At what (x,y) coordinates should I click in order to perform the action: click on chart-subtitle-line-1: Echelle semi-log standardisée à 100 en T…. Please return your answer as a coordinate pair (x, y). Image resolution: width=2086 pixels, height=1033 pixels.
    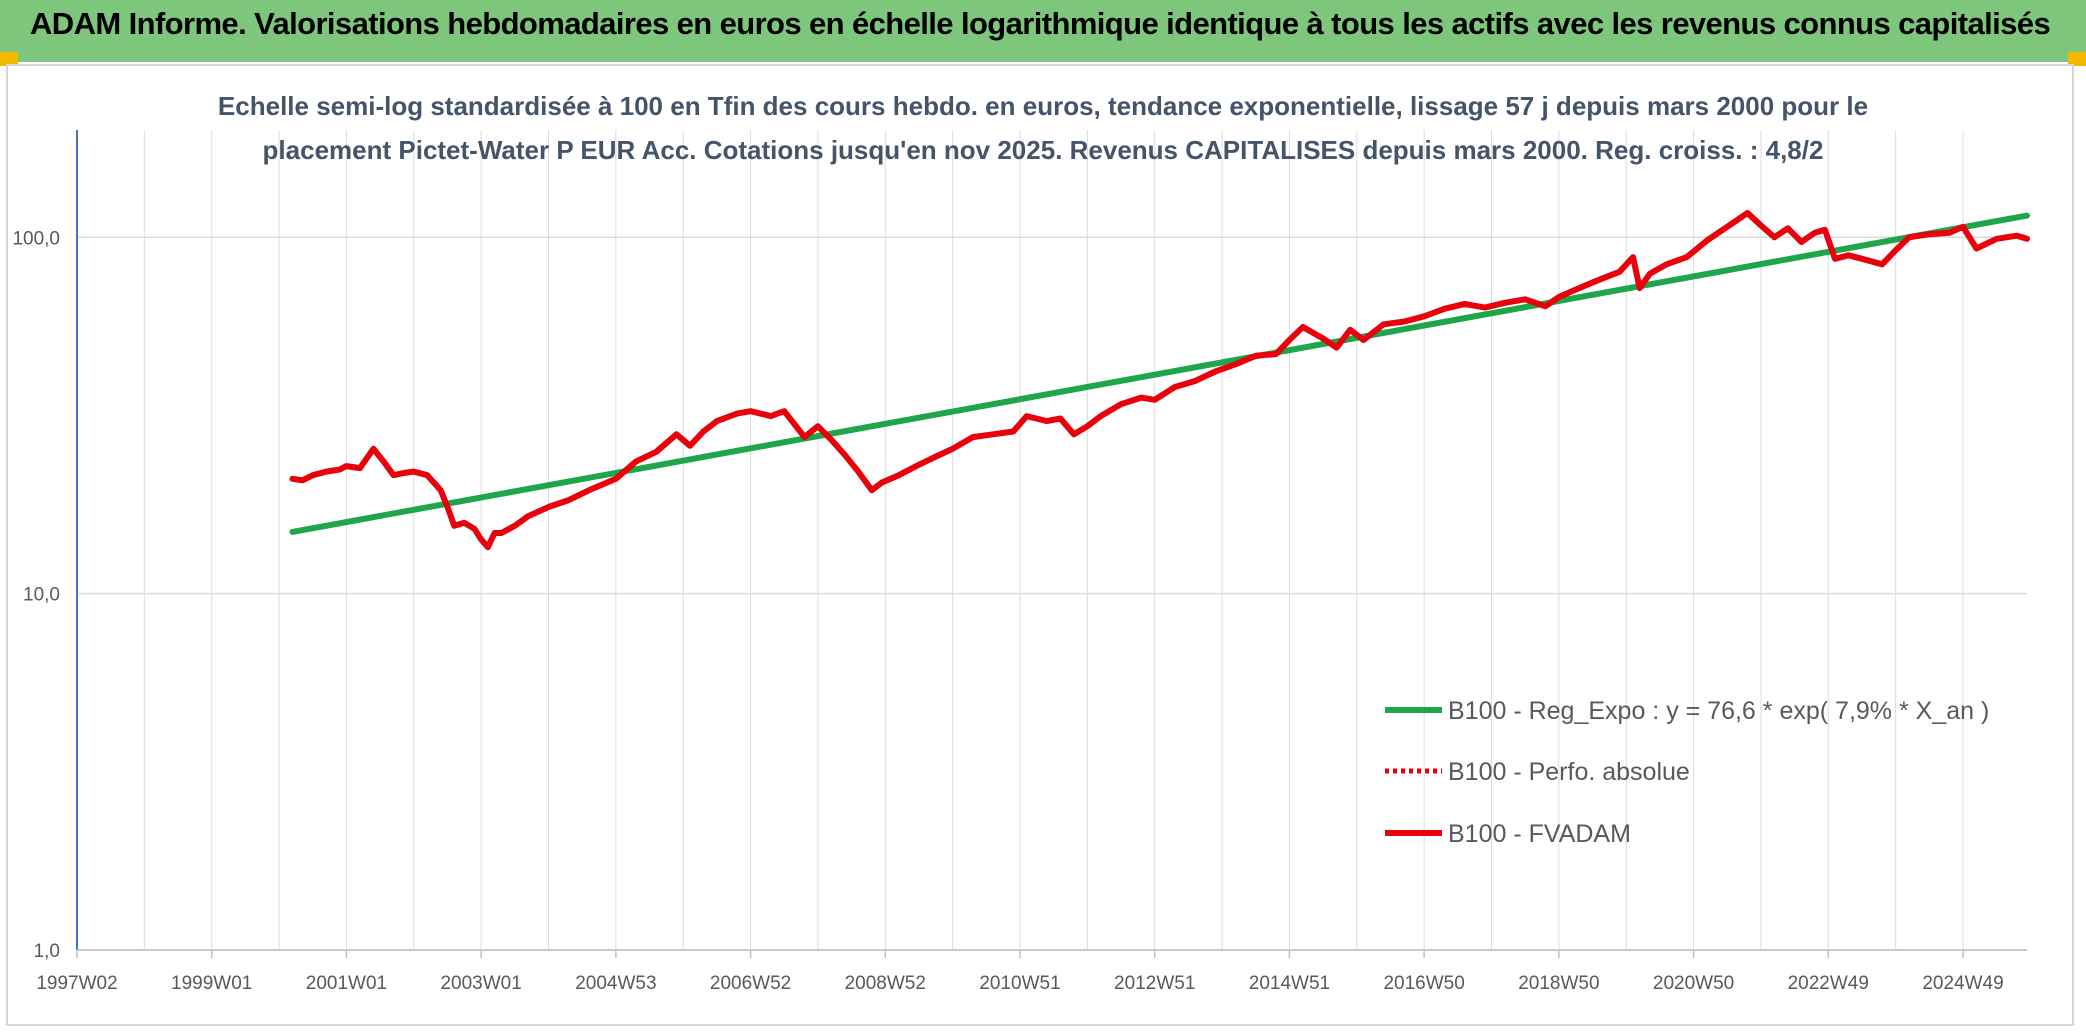
    Looking at the image, I should click on (1043, 106).